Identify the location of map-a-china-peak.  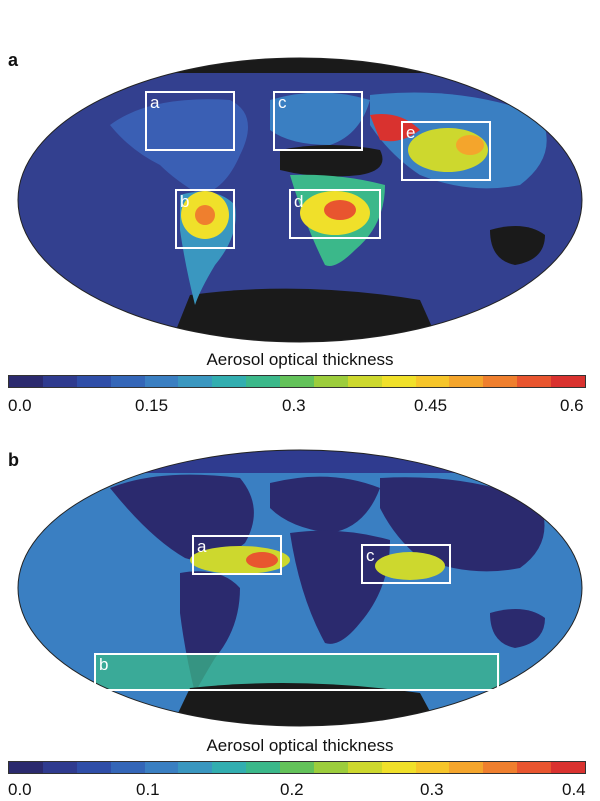
(470, 145).